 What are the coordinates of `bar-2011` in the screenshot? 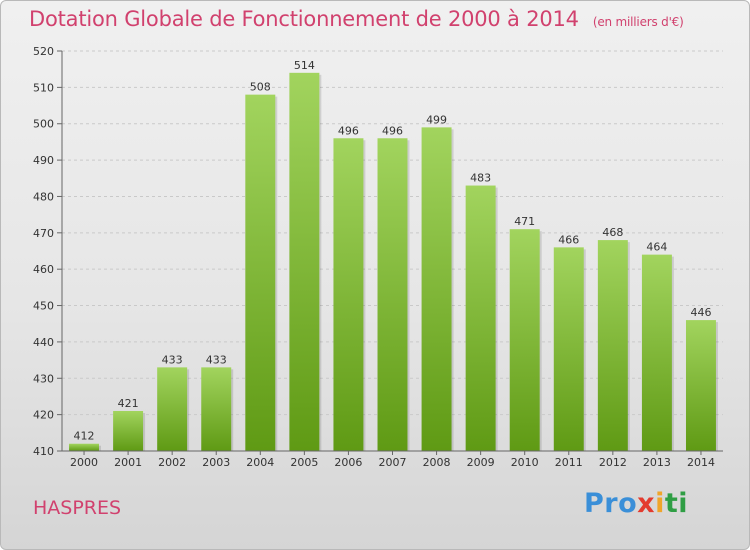 It's located at (568, 349).